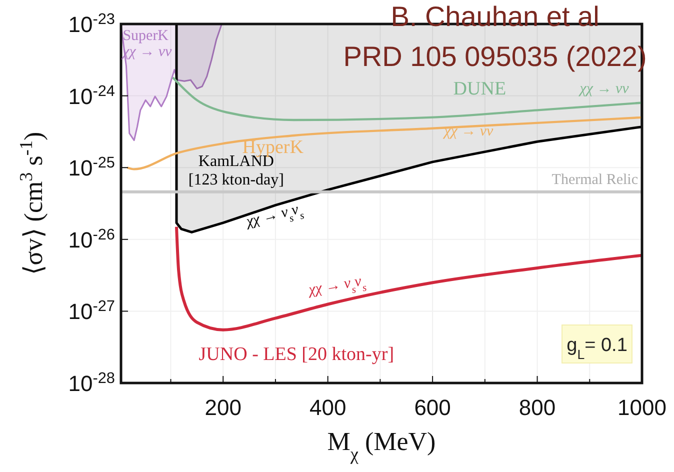 This screenshot has height=472, width=674. What do you see at coordinates (91, 383) in the screenshot?
I see `y-tick-label: 10$^{-28}$` at bounding box center [91, 383].